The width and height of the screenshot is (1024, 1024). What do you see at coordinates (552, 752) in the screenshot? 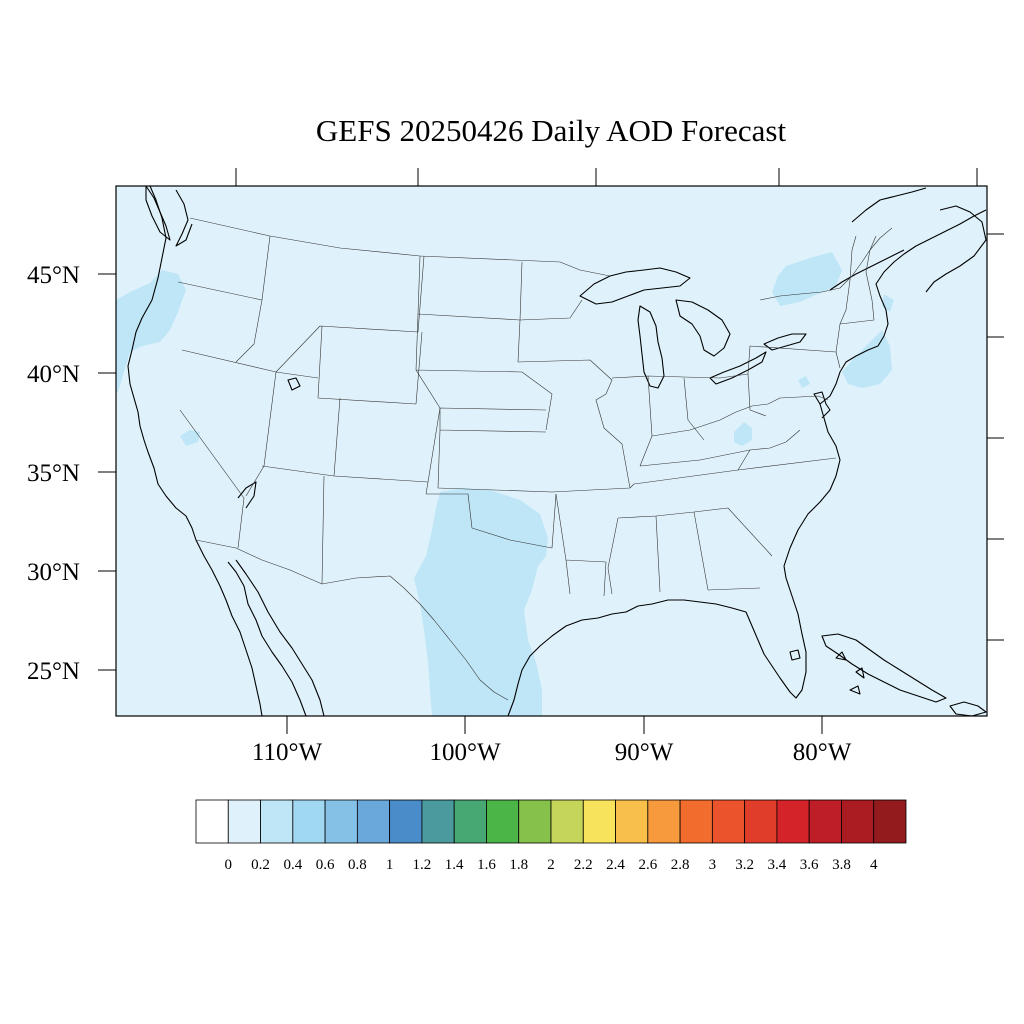
I see `longitude-labels: 110°W 100°W 90°W 80°W` at bounding box center [552, 752].